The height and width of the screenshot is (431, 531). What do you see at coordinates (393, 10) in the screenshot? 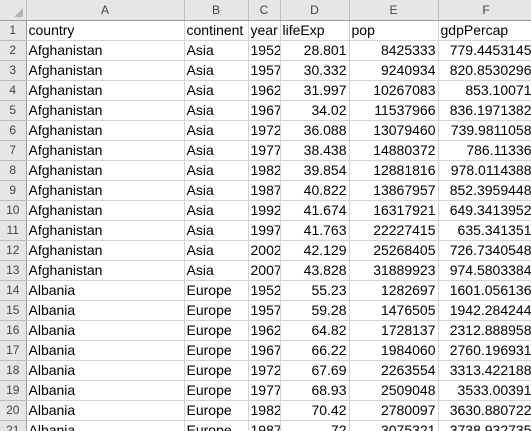
I see `column-header-e: E` at bounding box center [393, 10].